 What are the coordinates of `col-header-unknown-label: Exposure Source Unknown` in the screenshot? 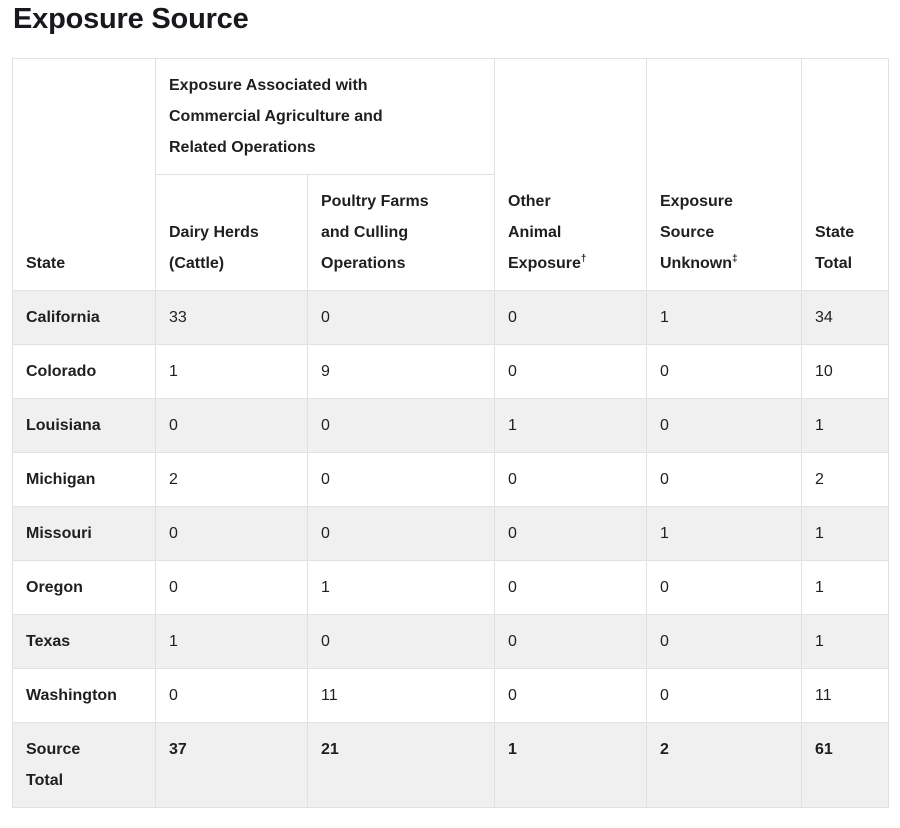 It's located at (696, 232).